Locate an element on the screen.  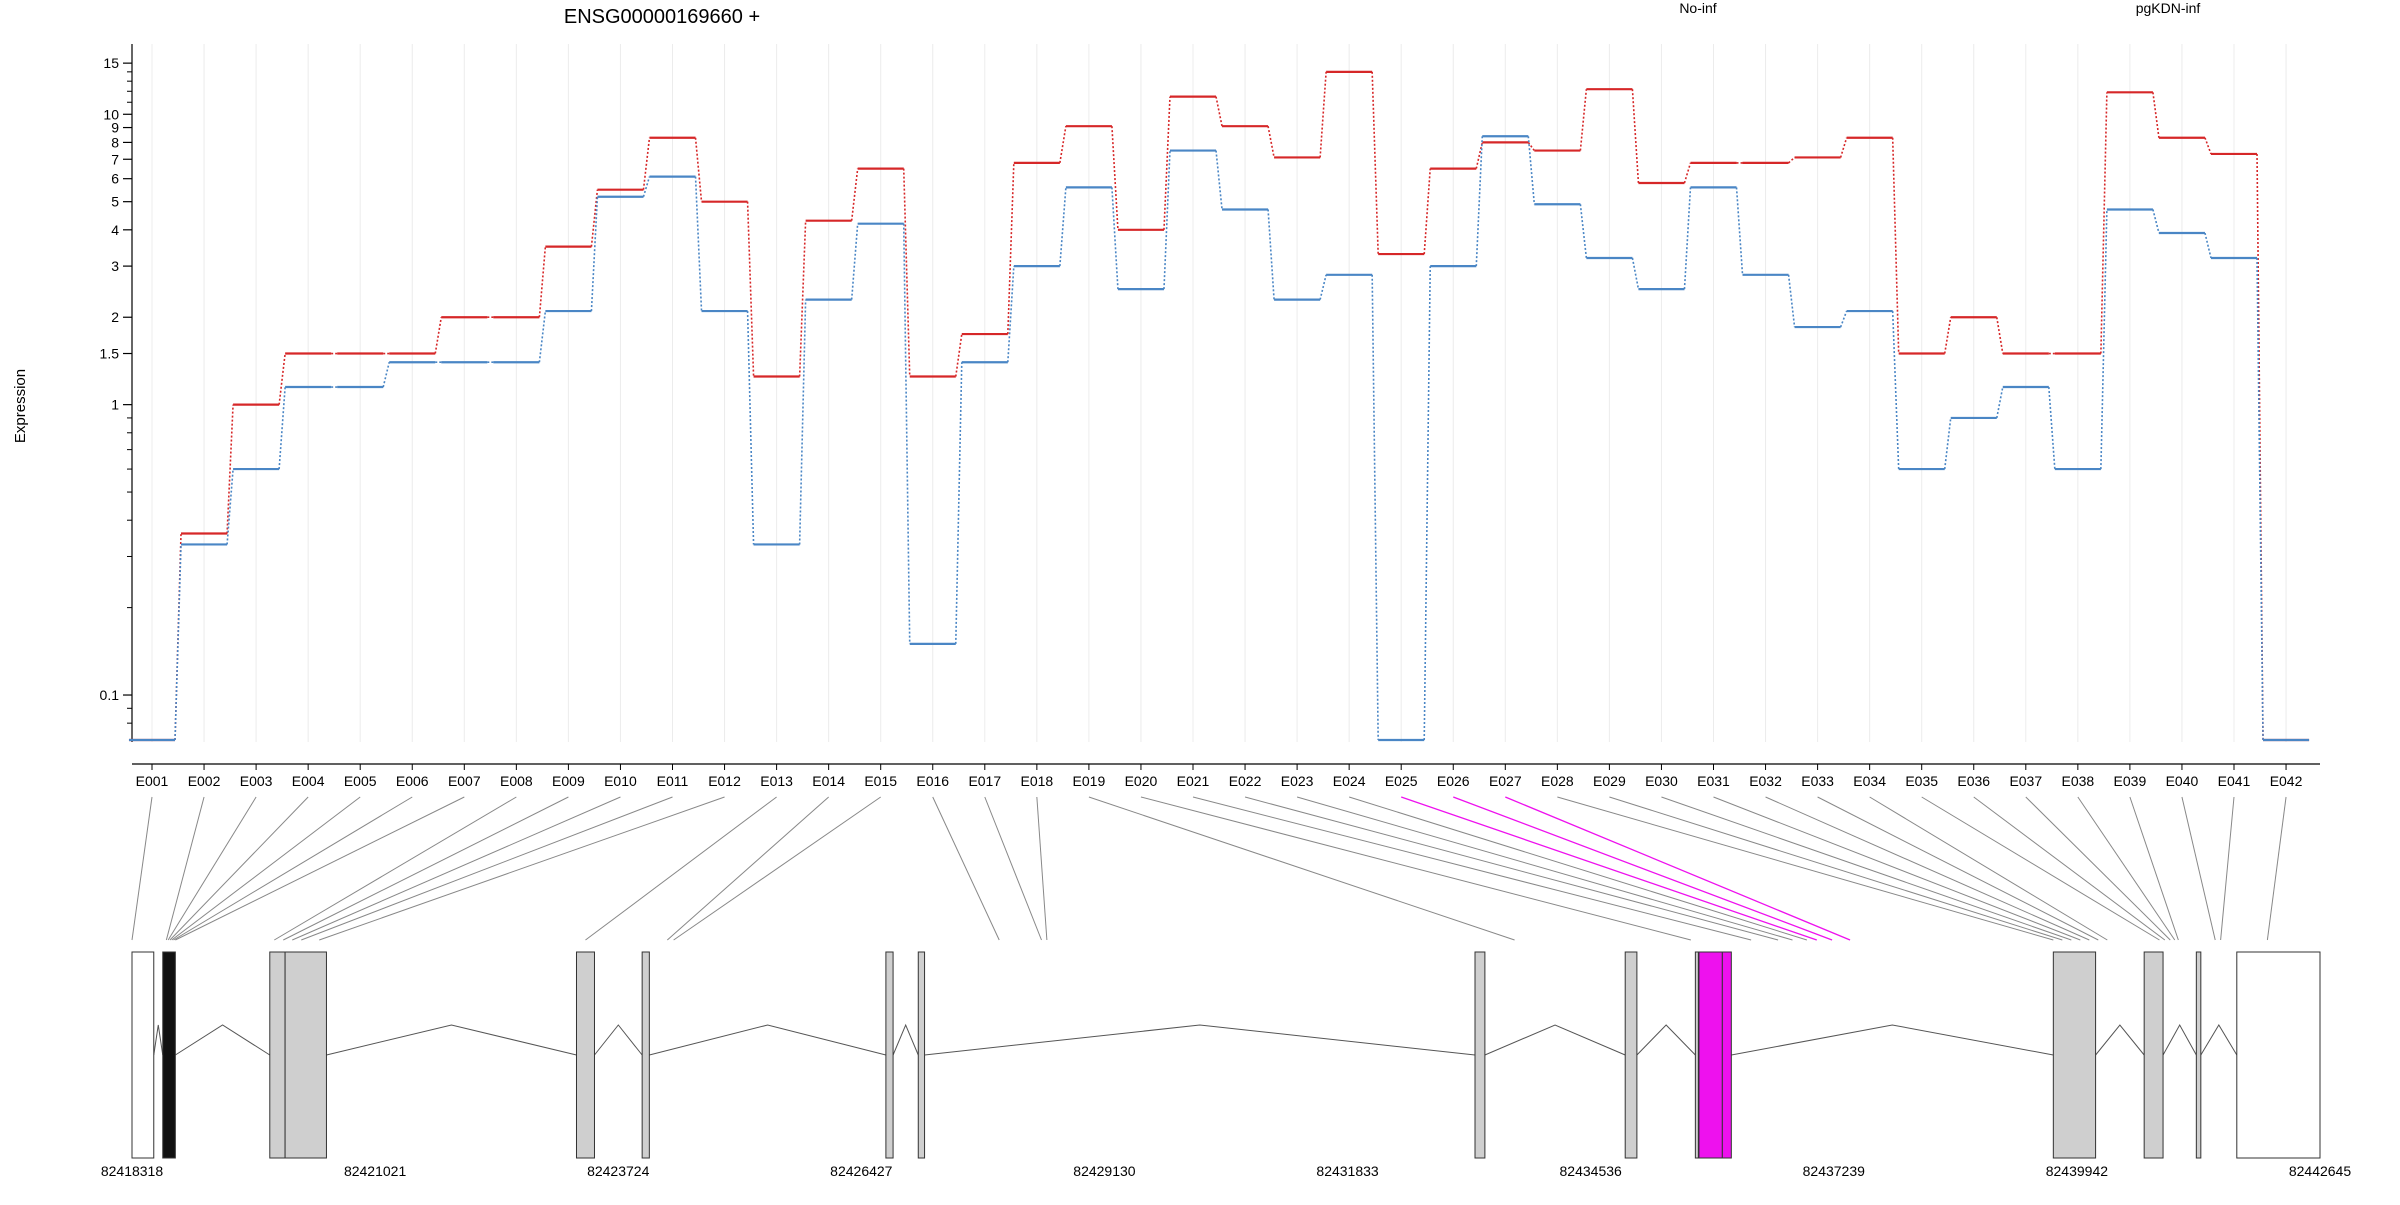
exon-label-e011: E011 is located at coordinates (673, 781).